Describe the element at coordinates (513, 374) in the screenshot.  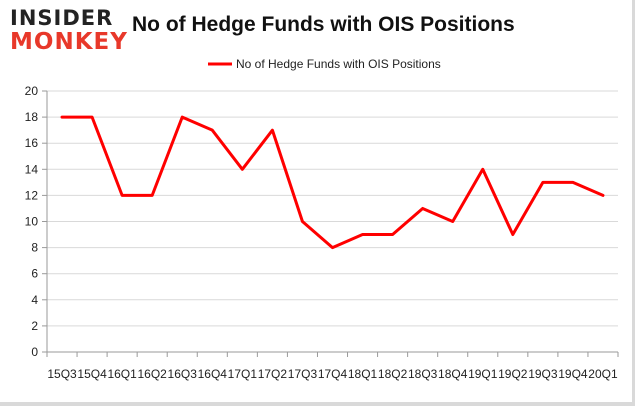
I see `x-tick-label-19Q2: 19Q2` at that location.